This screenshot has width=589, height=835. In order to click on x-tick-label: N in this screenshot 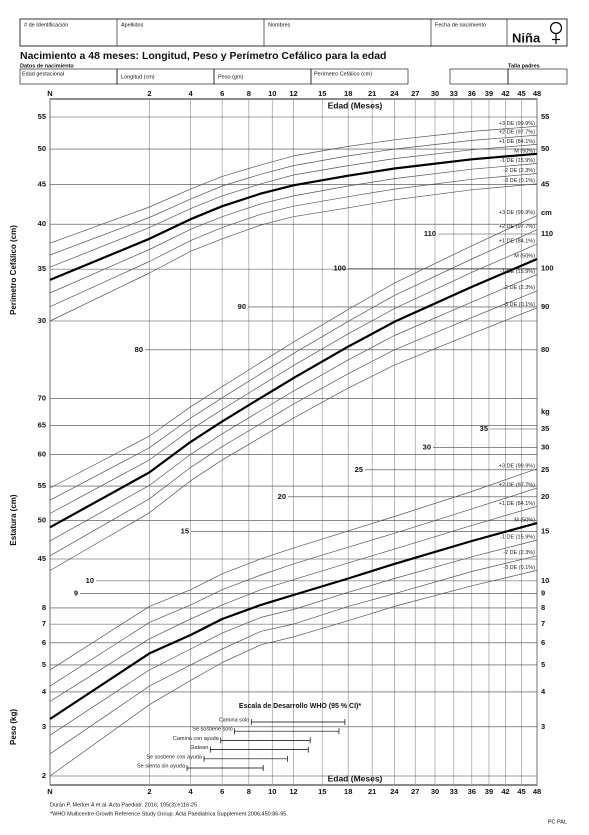, I will do `click(49, 791)`.